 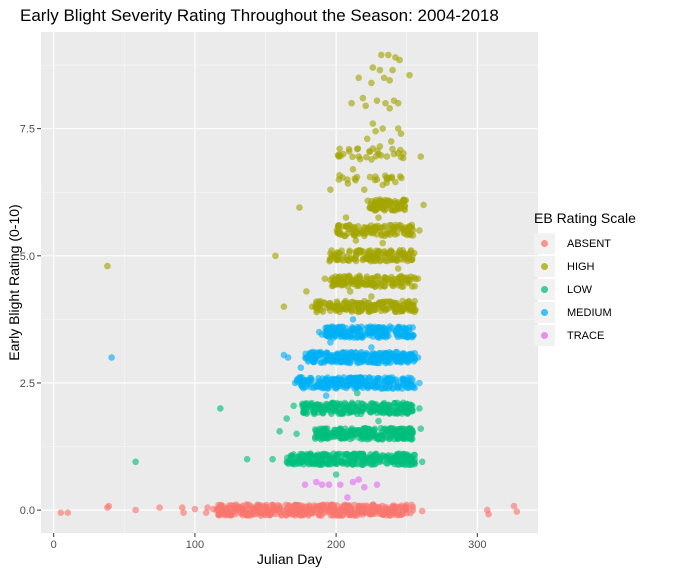 I want to click on y-tick-label: 2.5, so click(x=27, y=384).